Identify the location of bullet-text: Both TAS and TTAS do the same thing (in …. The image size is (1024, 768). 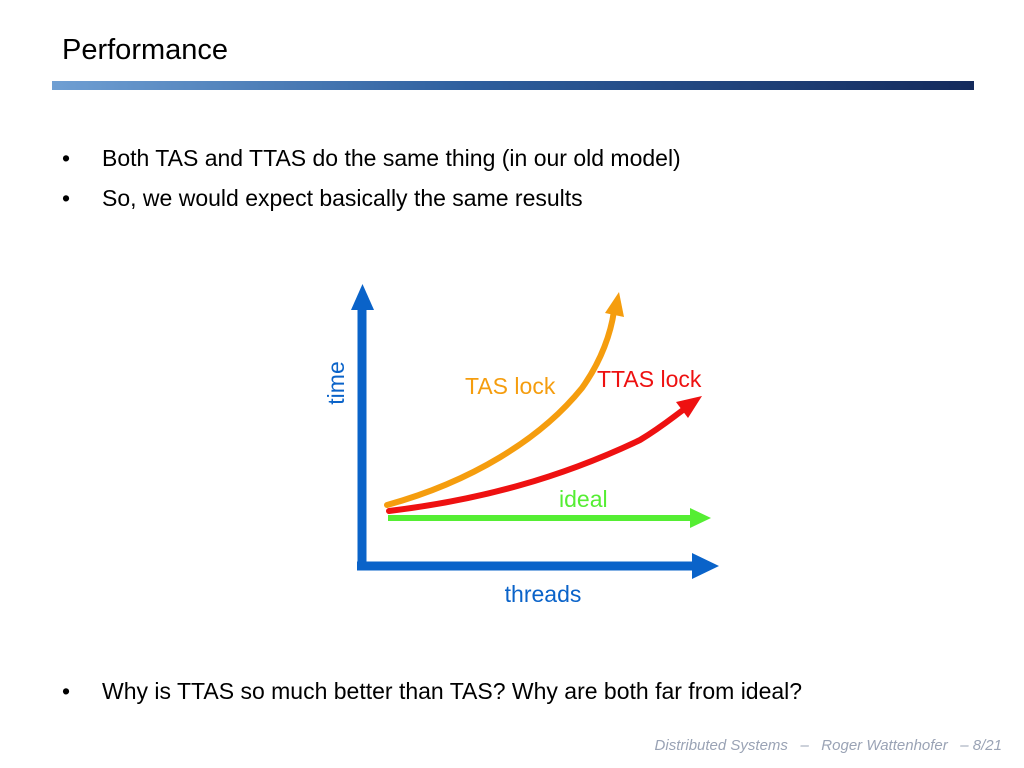
(391, 158).